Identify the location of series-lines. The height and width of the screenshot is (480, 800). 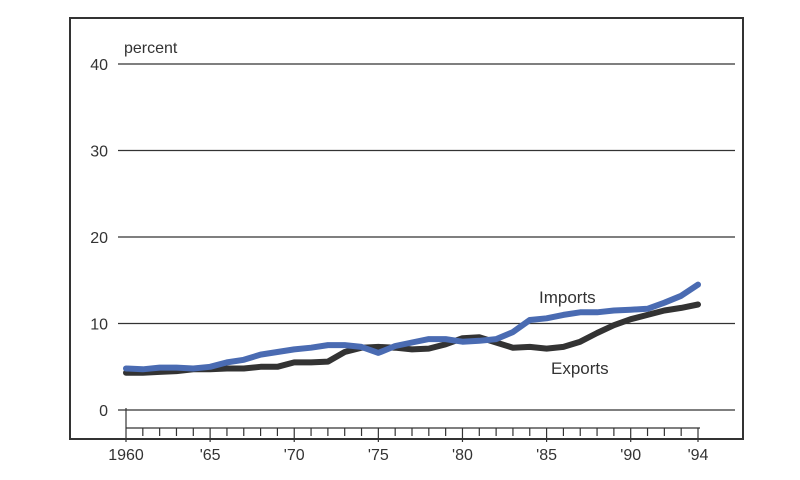
(412, 328).